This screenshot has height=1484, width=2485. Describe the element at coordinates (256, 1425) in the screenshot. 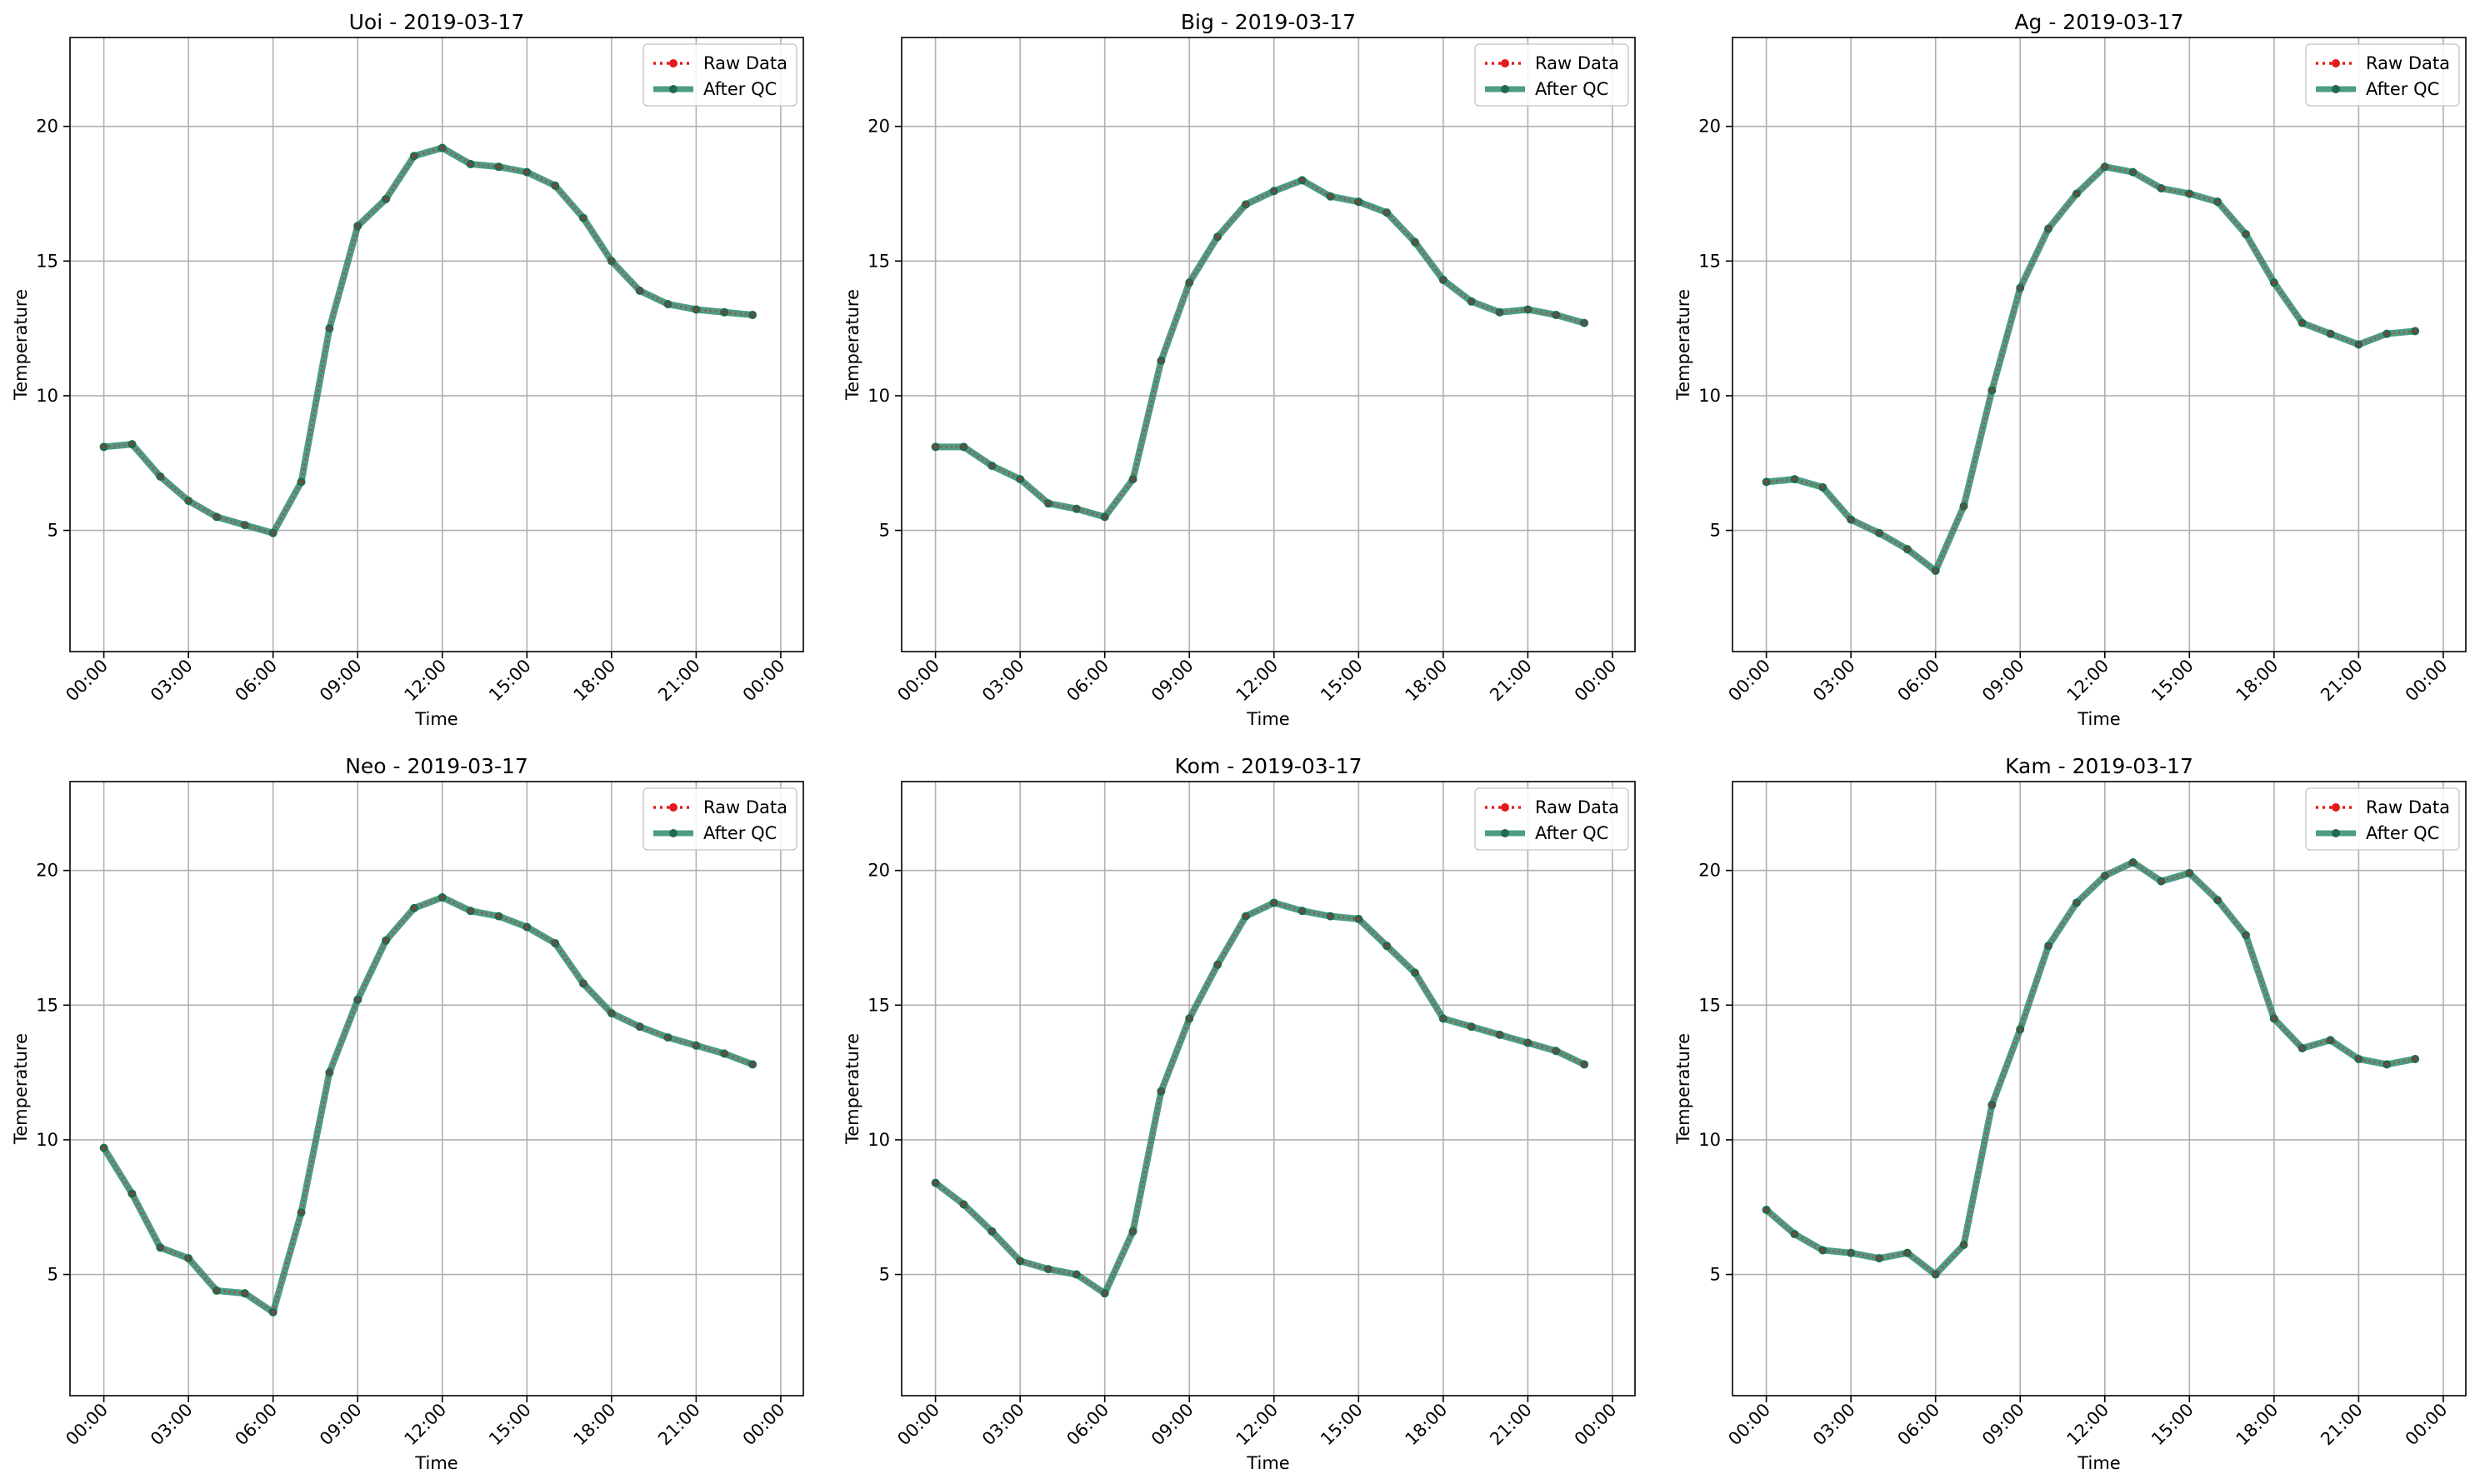

I see `x-tick-label: 06:00` at that location.